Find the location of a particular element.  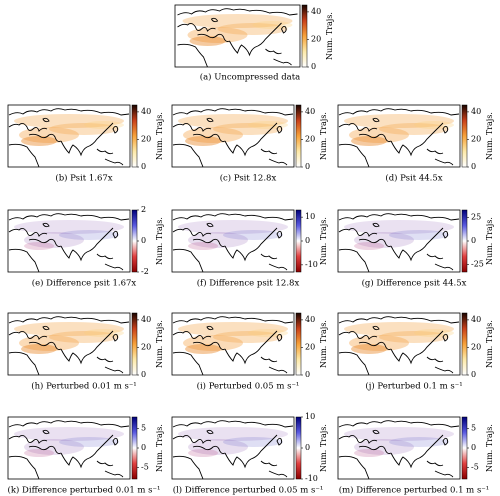

colorbar-tick-label: 2 is located at coordinates (143, 209).